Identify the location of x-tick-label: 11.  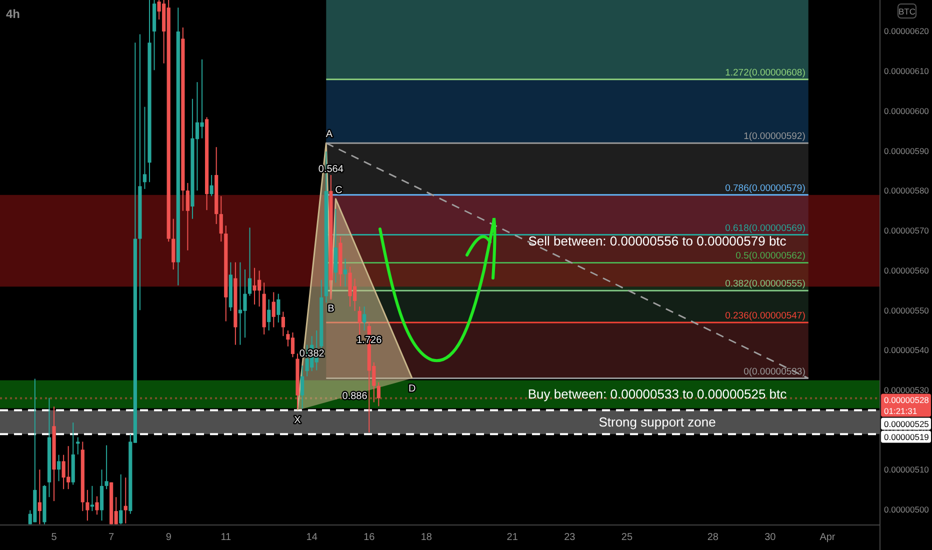
(226, 538).